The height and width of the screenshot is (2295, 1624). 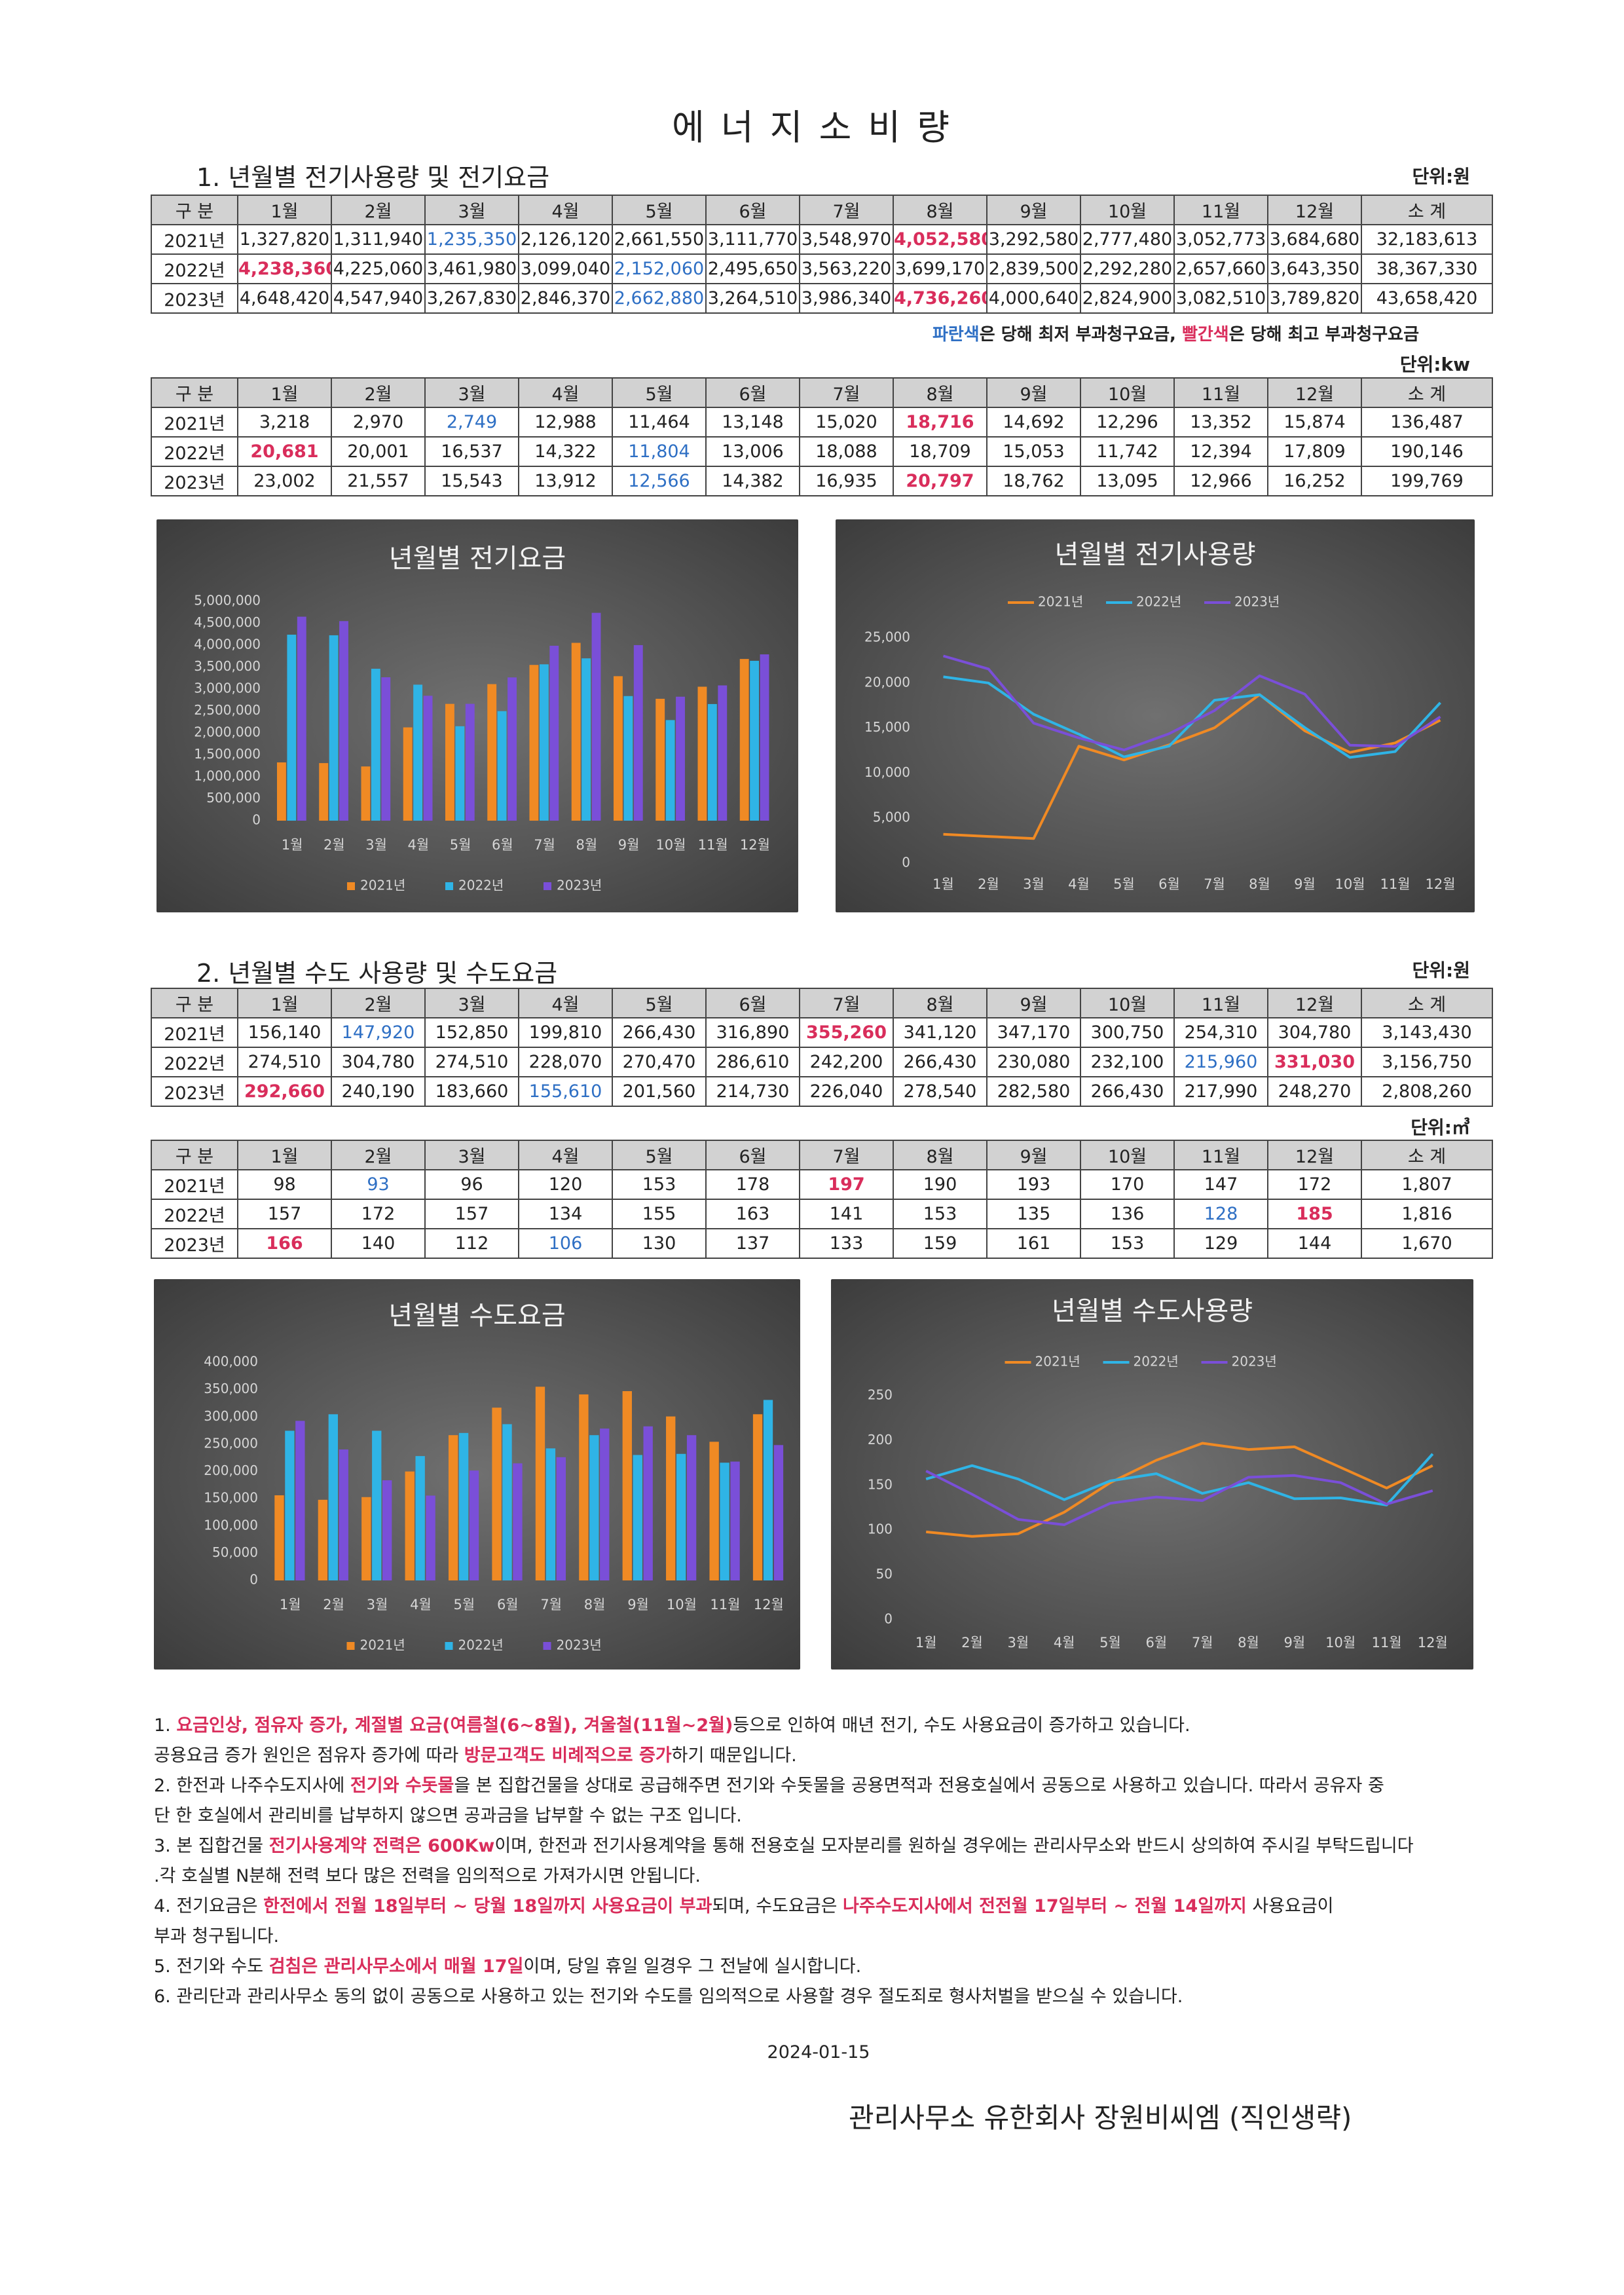 I want to click on table-cell: 4,547,940, so click(x=378, y=298).